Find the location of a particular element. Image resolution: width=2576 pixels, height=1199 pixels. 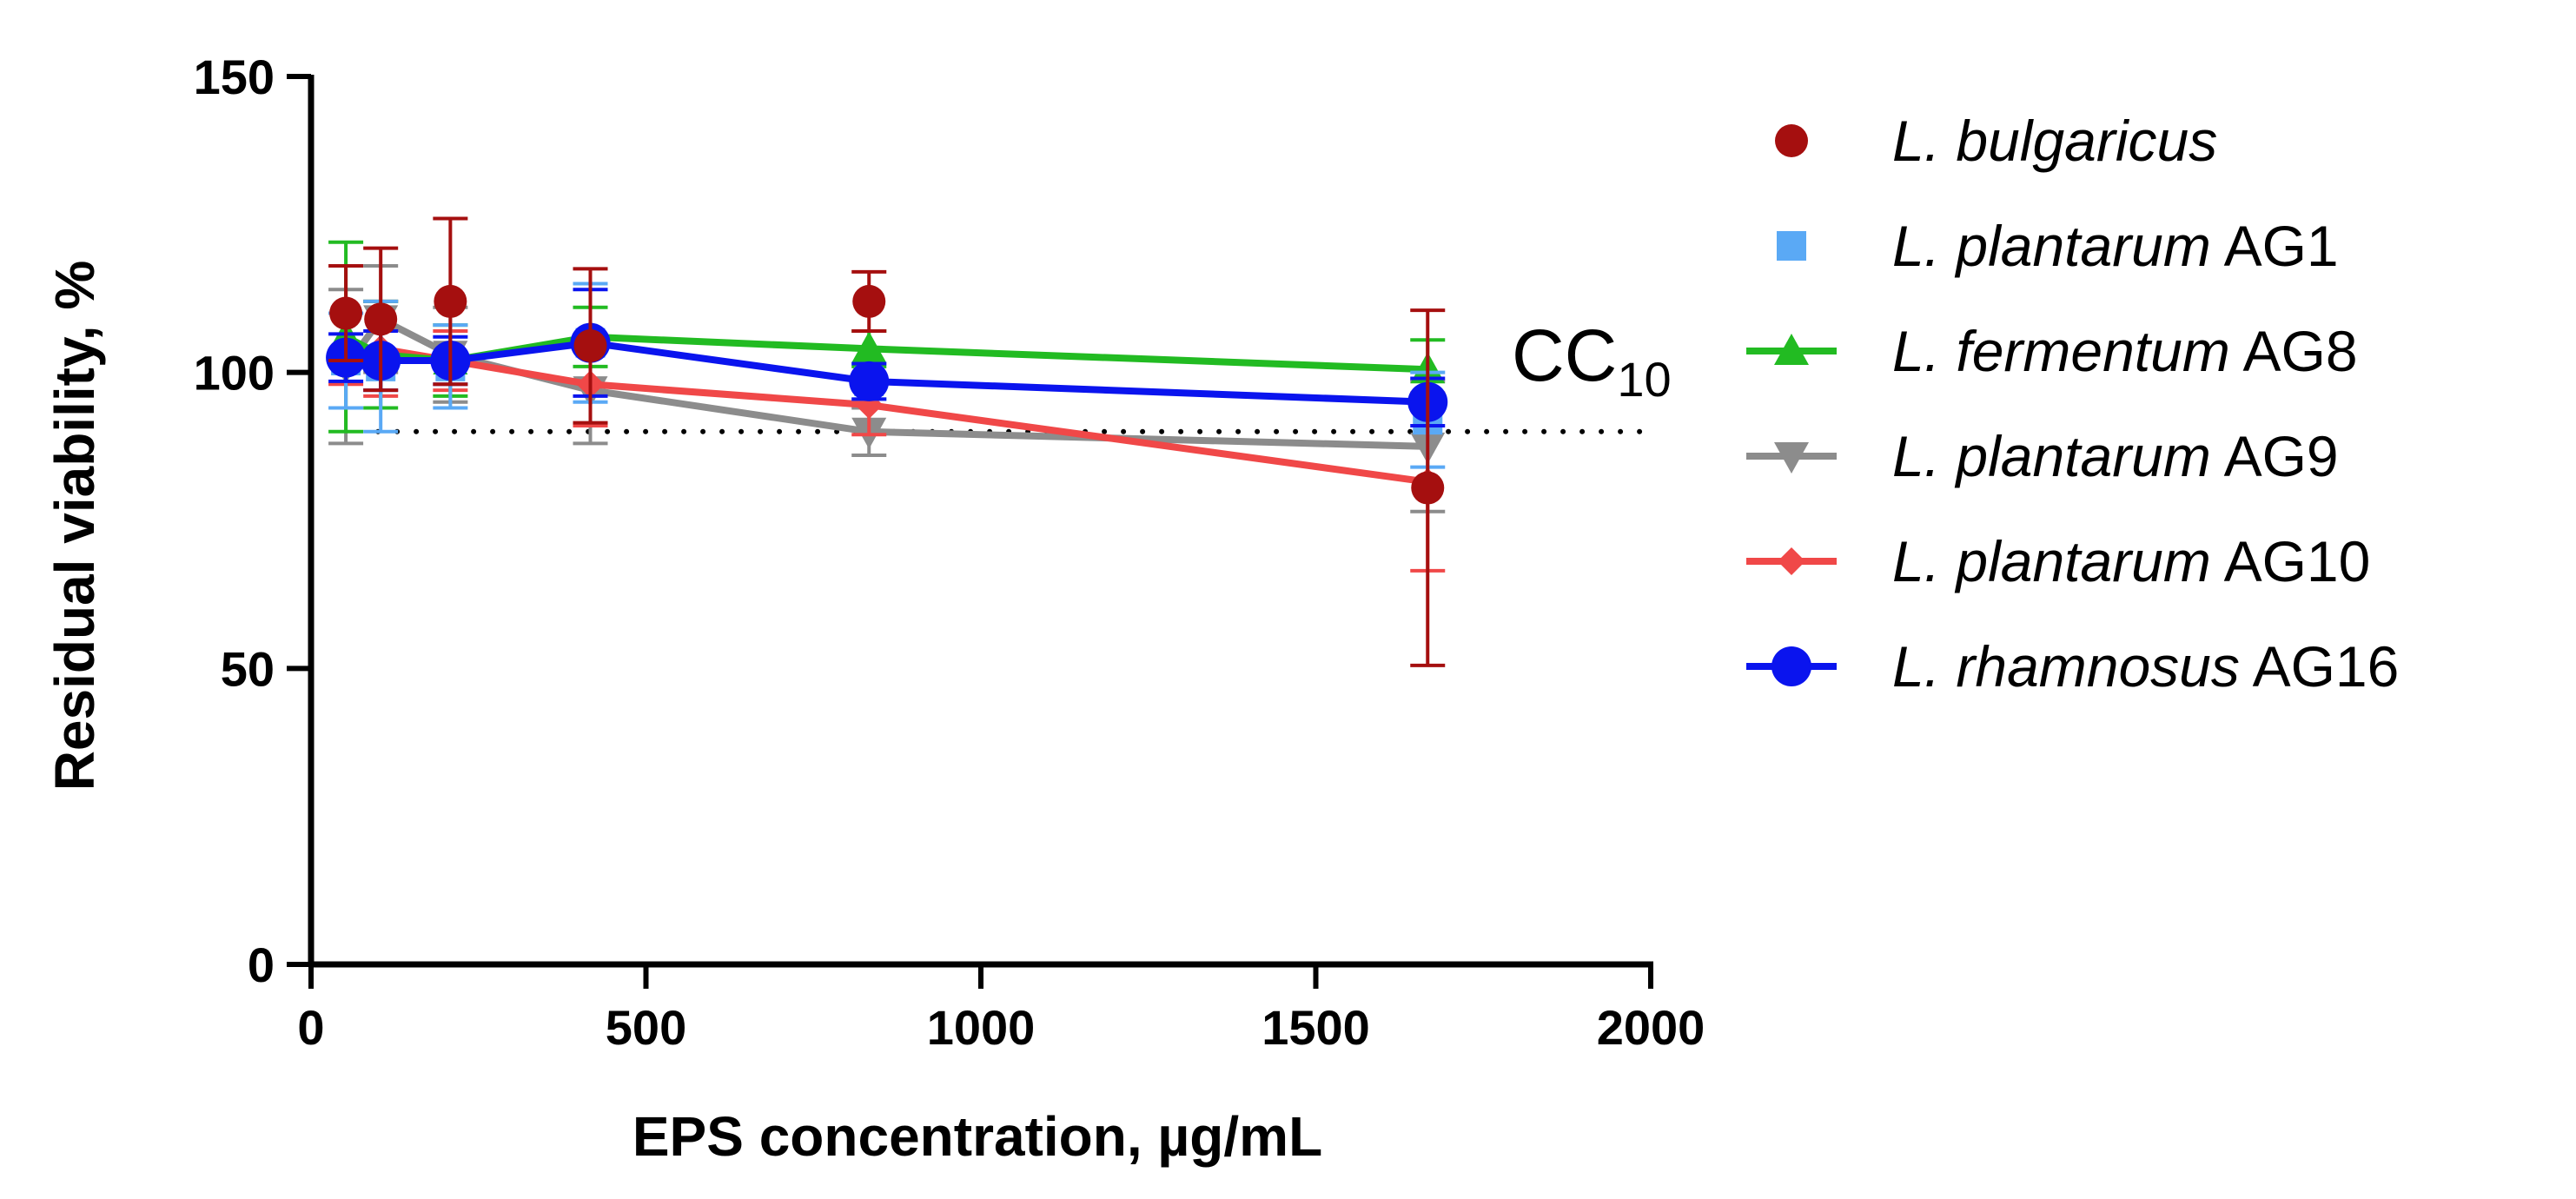

legend-label-italic: L. fermentum is located at coordinates (2061, 351).